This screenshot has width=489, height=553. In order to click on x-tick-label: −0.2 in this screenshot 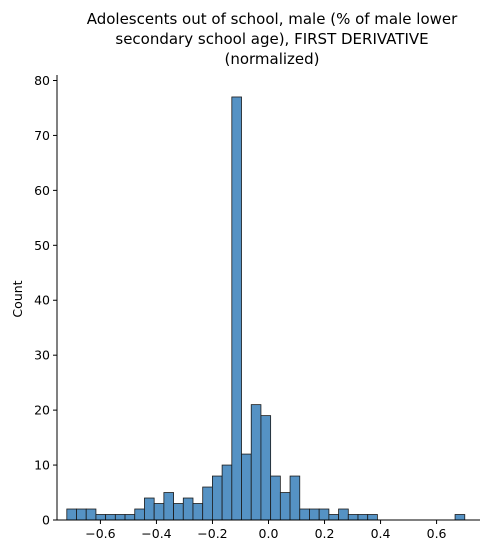, I will do `click(212, 533)`.